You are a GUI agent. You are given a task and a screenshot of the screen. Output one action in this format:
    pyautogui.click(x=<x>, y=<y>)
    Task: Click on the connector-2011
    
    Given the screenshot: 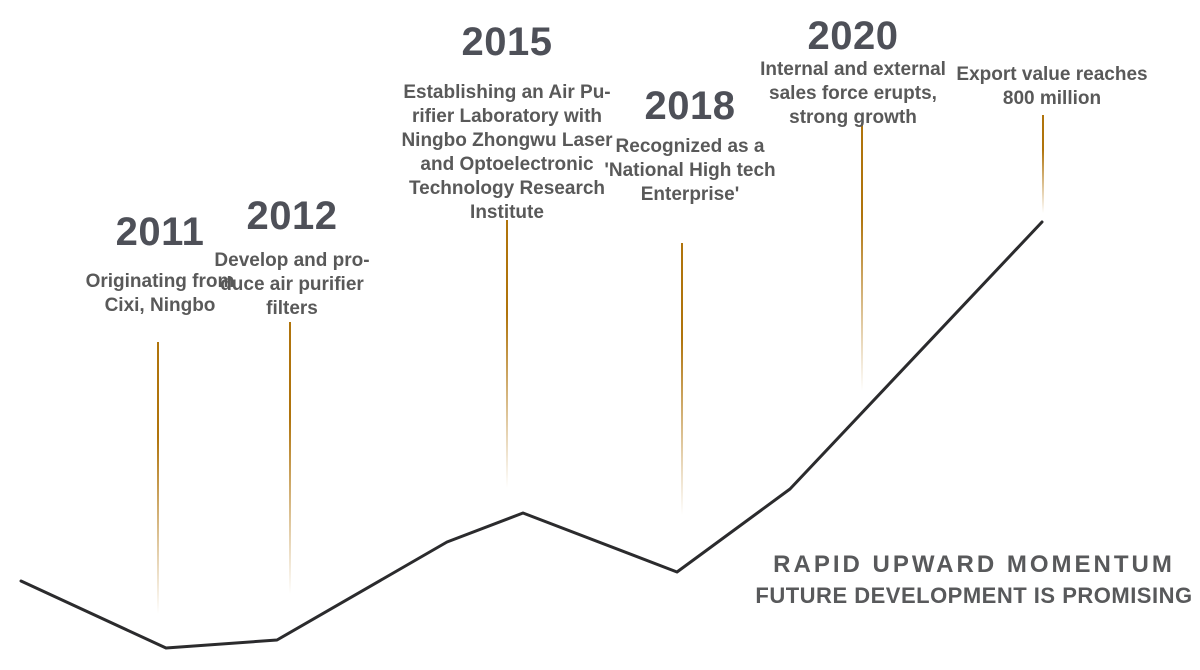 What is the action you would take?
    pyautogui.click(x=158, y=478)
    